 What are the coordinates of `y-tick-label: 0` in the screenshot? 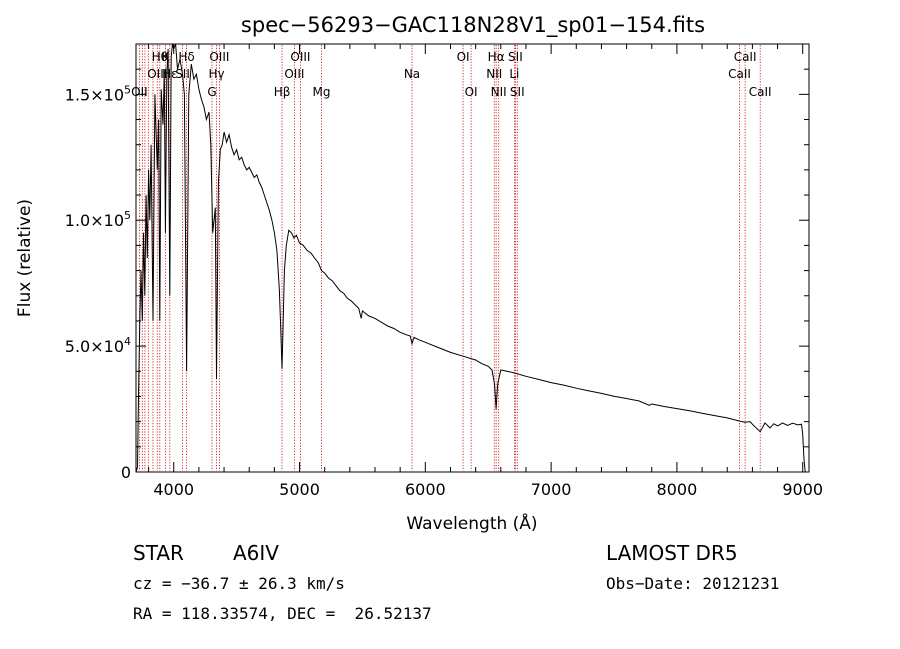 It's located at (126, 472).